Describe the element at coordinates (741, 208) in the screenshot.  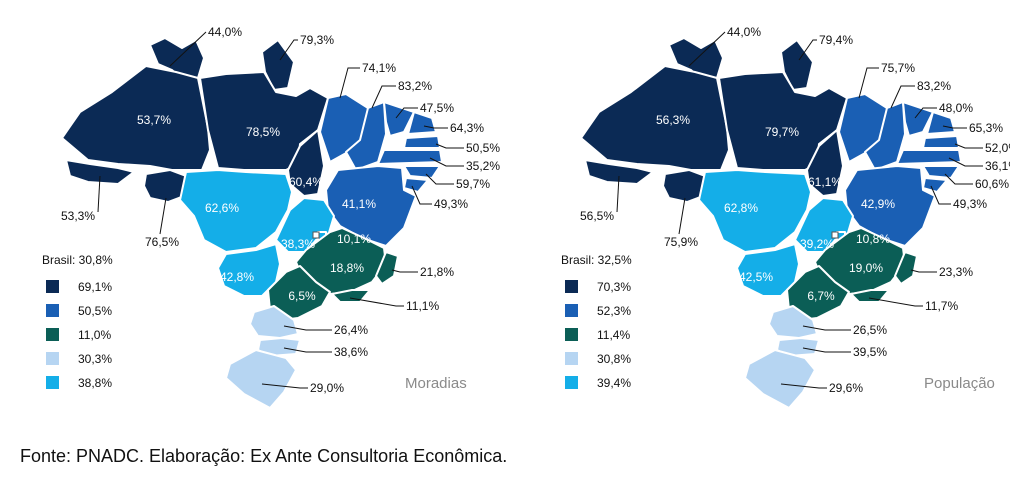
I see `value-label-mt: 62,8%` at that location.